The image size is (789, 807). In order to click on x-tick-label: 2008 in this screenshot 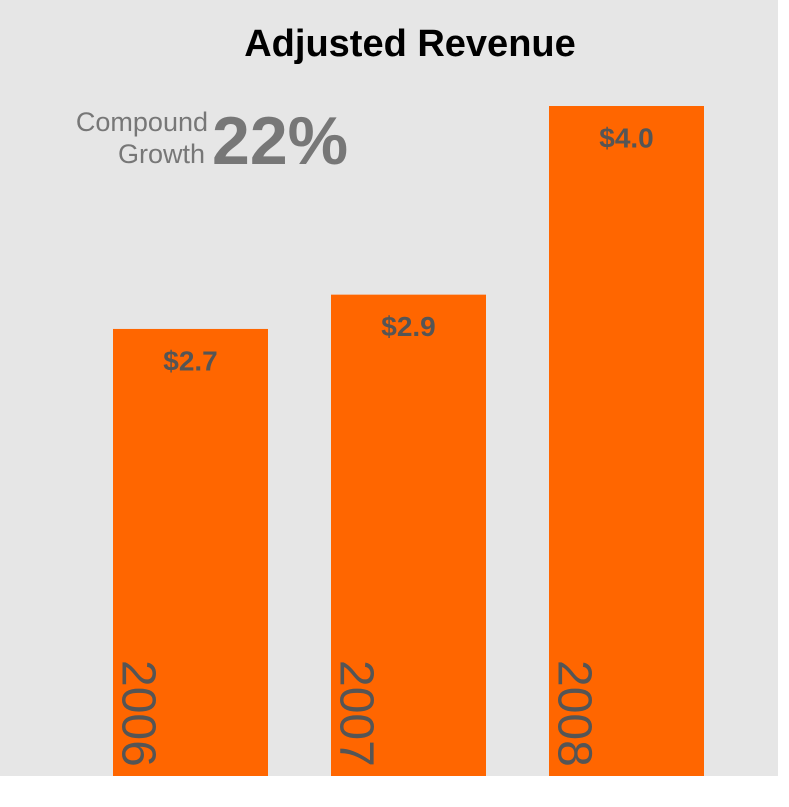, I will do `click(573, 713)`.